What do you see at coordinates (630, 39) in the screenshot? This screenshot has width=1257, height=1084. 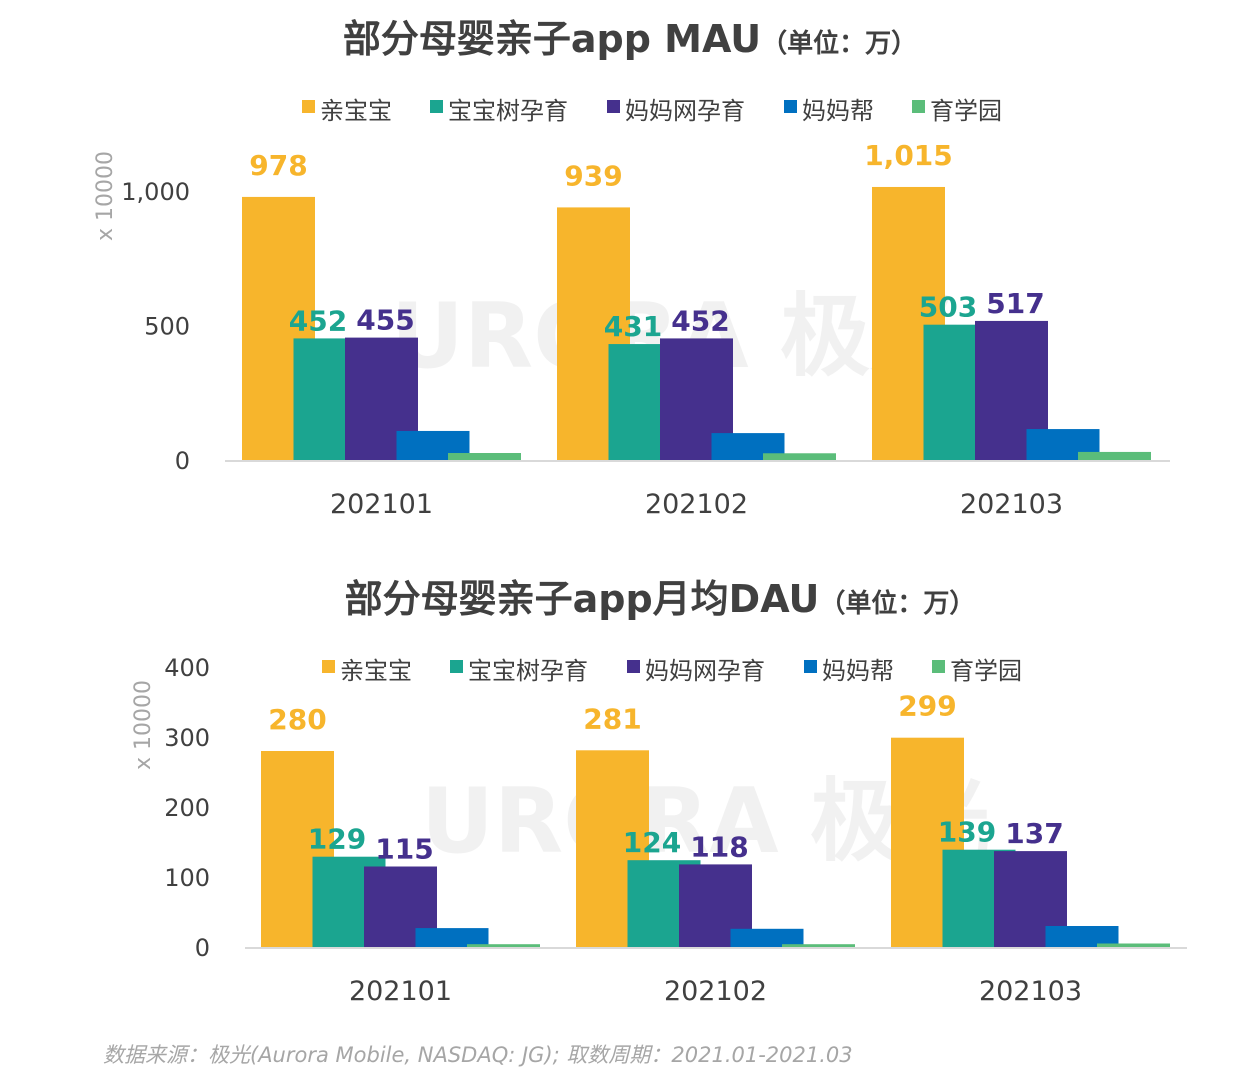 I see `chart-title: 部分母婴亲子app MAU（单位：万）` at bounding box center [630, 39].